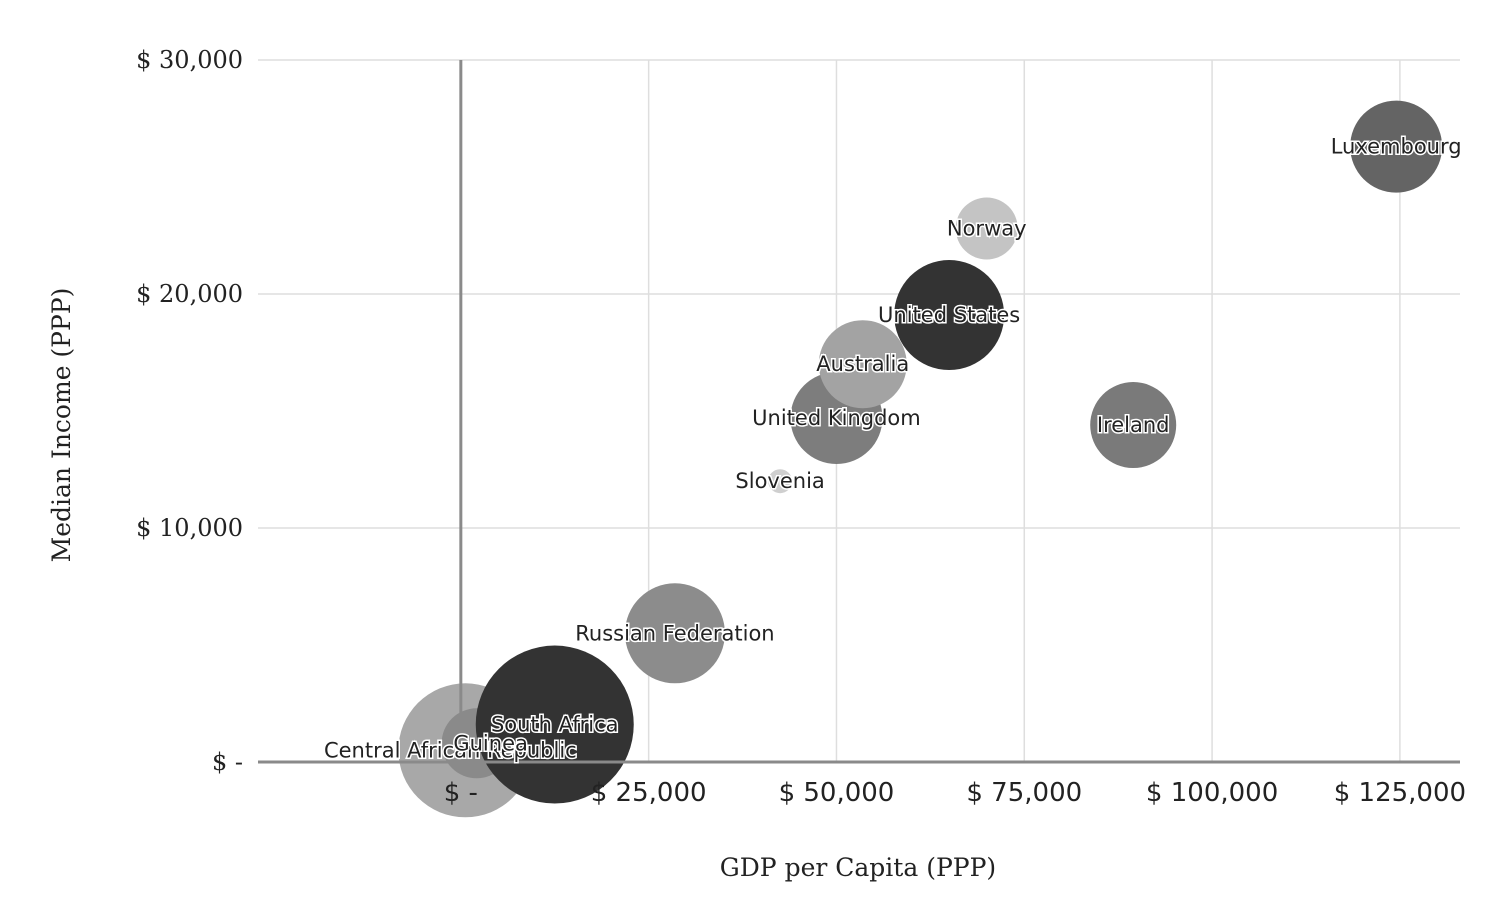  I want to click on bubble-label-australia: Australia, so click(862, 364).